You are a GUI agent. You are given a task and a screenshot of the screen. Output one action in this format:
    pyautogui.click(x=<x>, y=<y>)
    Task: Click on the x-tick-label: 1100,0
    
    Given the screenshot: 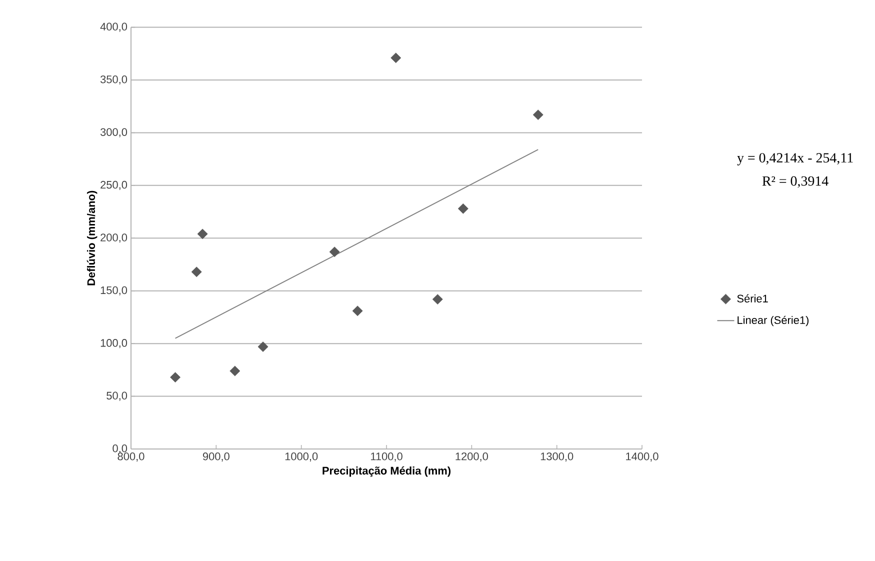 What is the action you would take?
    pyautogui.click(x=386, y=457)
    